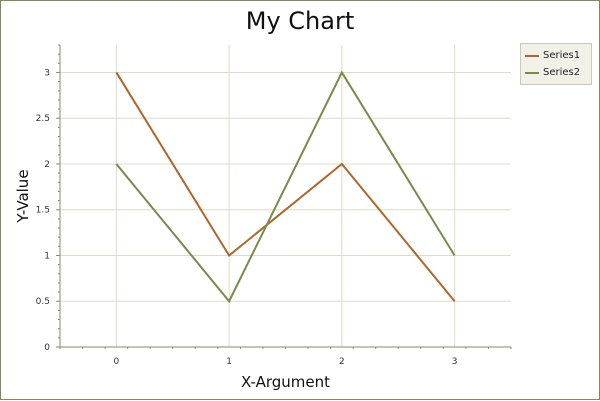  Describe the element at coordinates (285, 382) in the screenshot. I see `x-axis-title: X-Argument` at that location.